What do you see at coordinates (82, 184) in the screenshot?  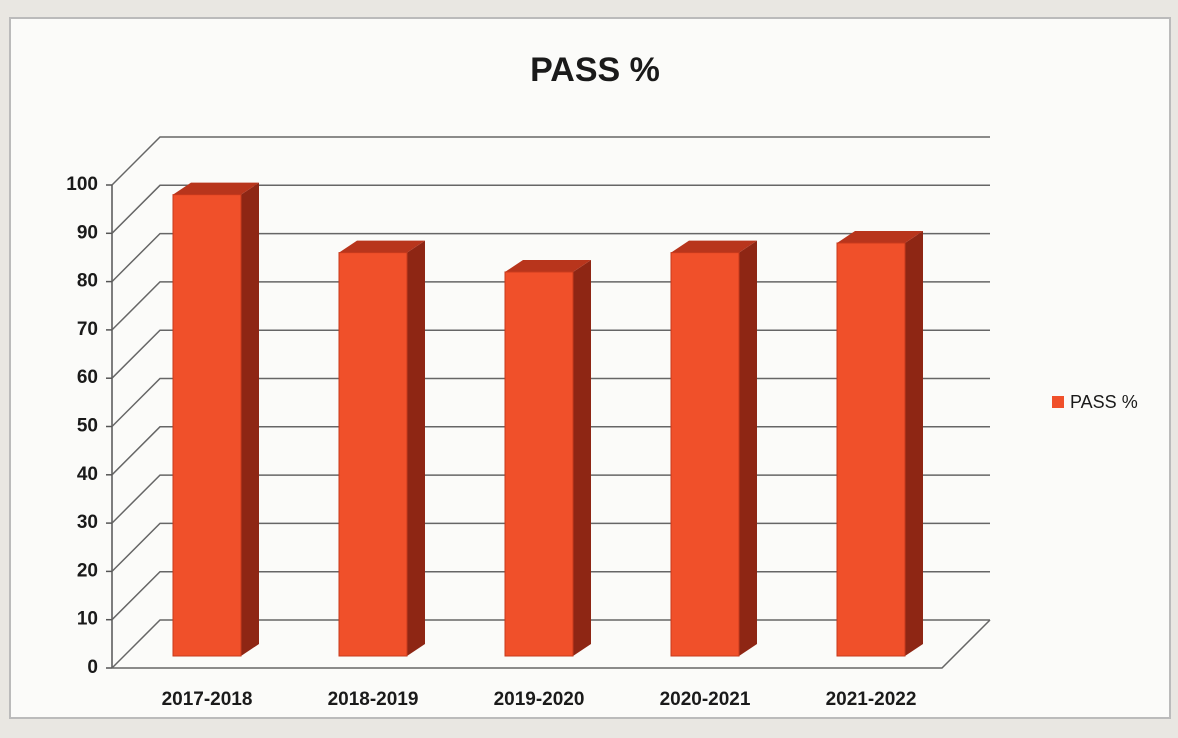 I see `y-tick-label: 100` at bounding box center [82, 184].